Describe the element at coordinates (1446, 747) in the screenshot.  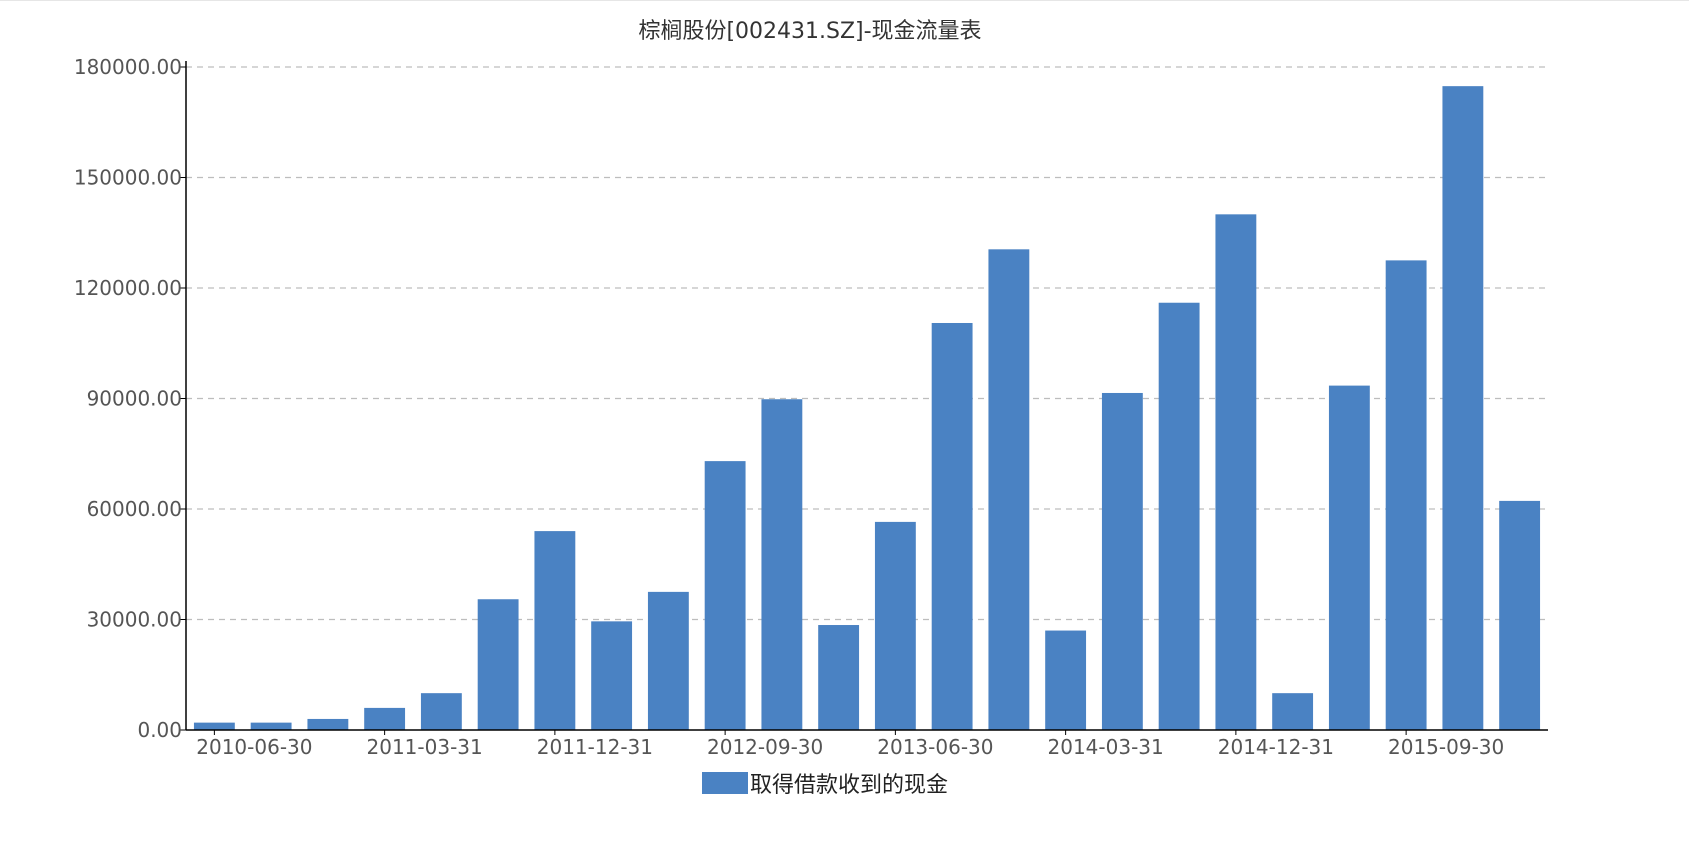
I see `x-tick-label: 2015-09-30` at that location.